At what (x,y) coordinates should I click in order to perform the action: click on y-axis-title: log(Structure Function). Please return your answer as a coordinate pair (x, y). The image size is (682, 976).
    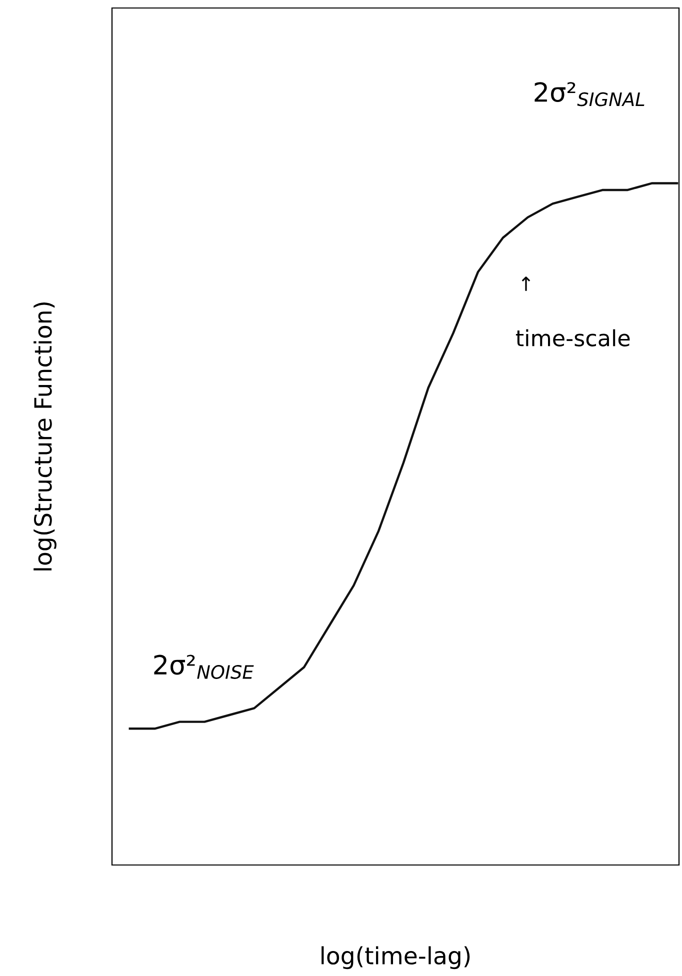
    Looking at the image, I should click on (45, 436).